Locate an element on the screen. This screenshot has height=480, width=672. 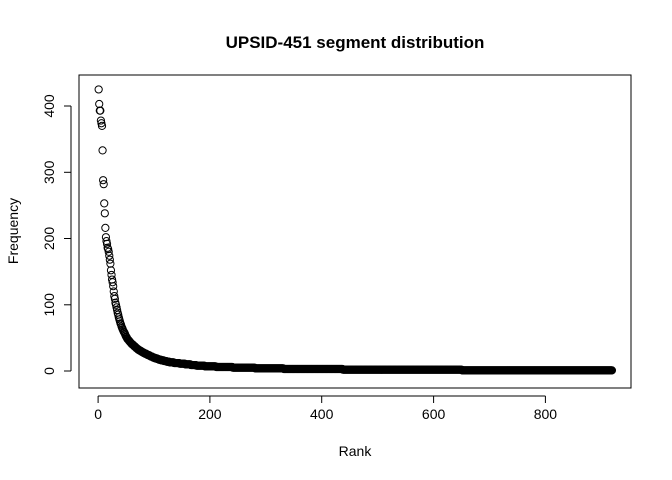
y-axis: 0 100 200 300 400 is located at coordinates (56, 234).